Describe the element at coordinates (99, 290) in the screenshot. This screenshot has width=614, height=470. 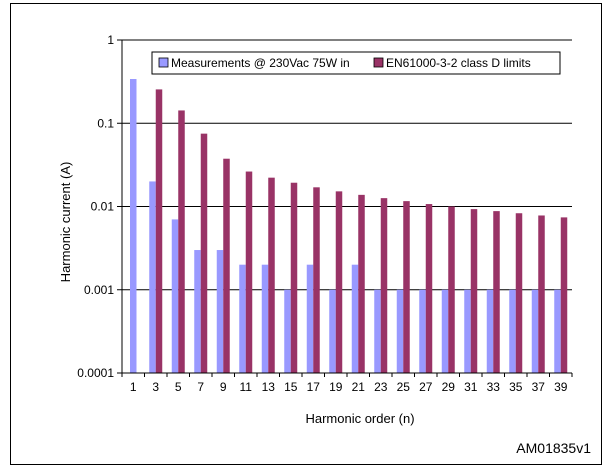
I see `y-tick-label: 0.001` at that location.